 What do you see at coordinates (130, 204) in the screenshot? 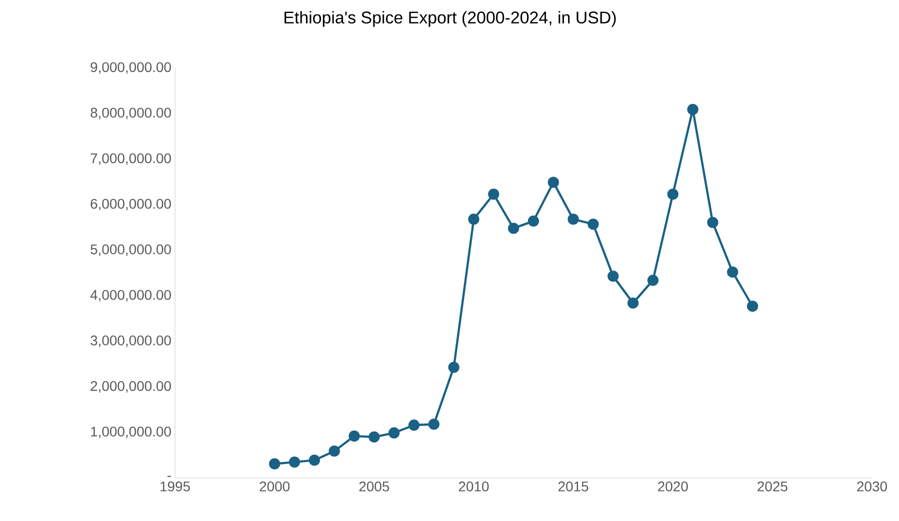
I see `y-tick-label: 6,000,000.00` at bounding box center [130, 204].